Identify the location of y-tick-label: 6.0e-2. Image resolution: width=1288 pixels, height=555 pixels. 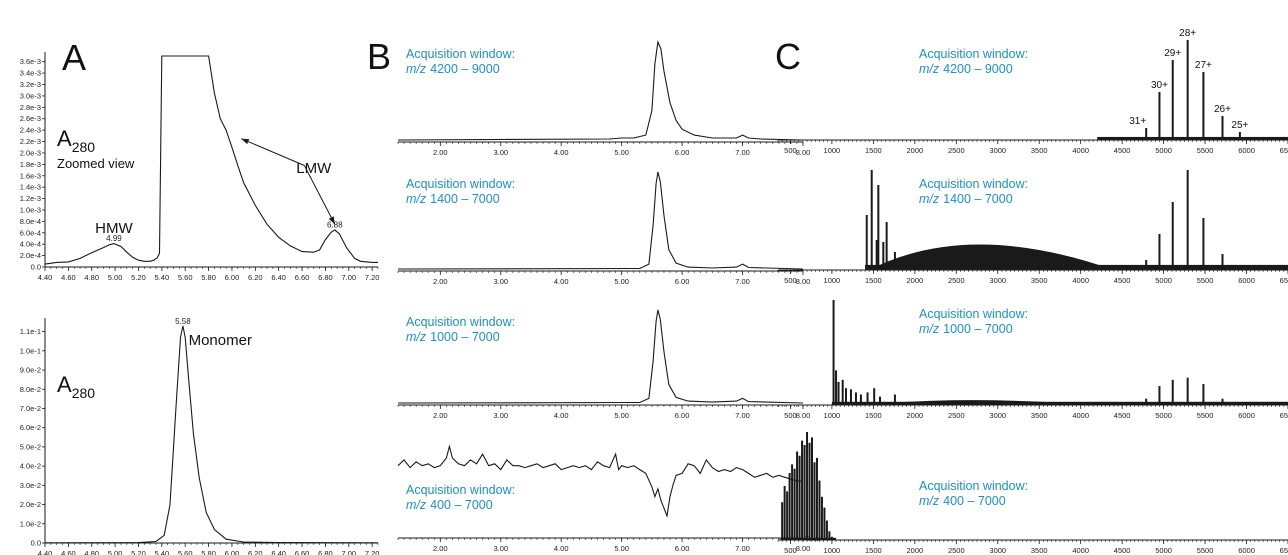
(30, 427).